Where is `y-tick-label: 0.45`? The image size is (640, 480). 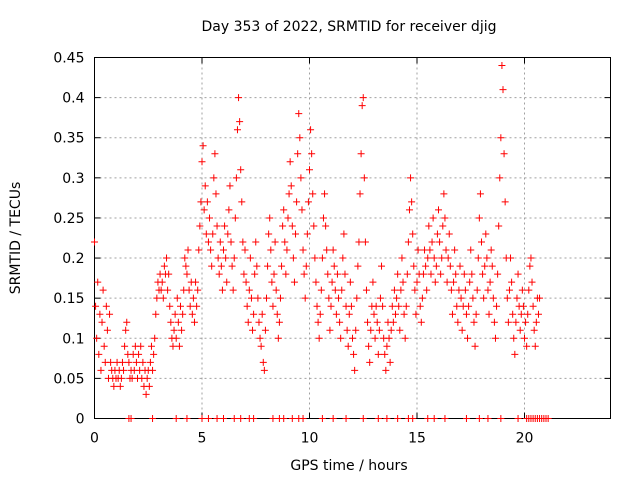
y-tick-label: 0.45 is located at coordinates (68, 59).